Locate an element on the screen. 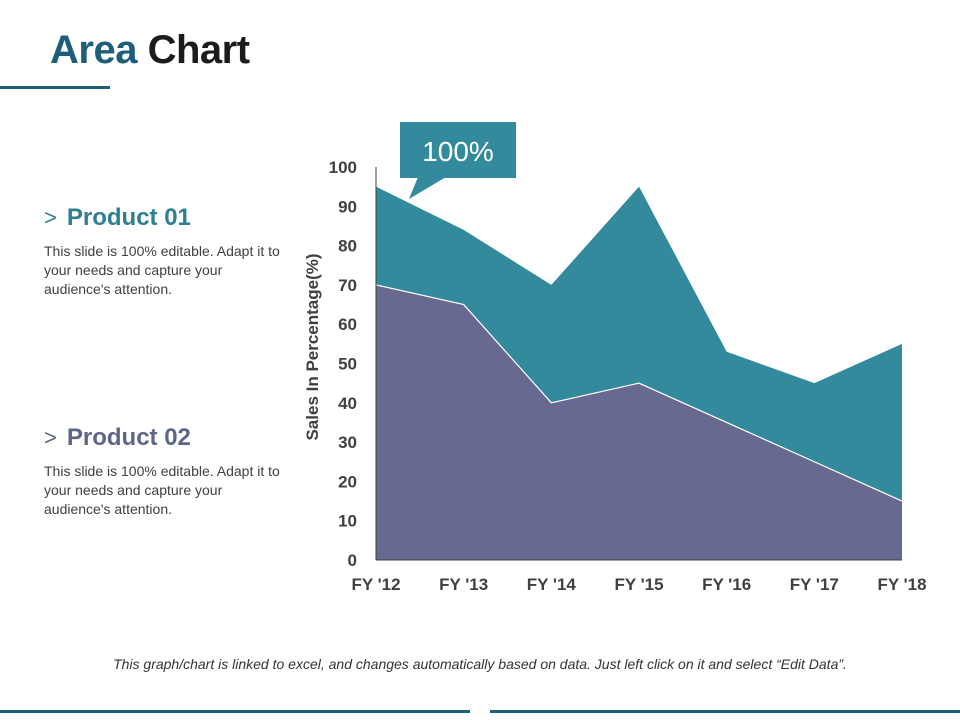  title-word-1: Area is located at coordinates (93, 50).